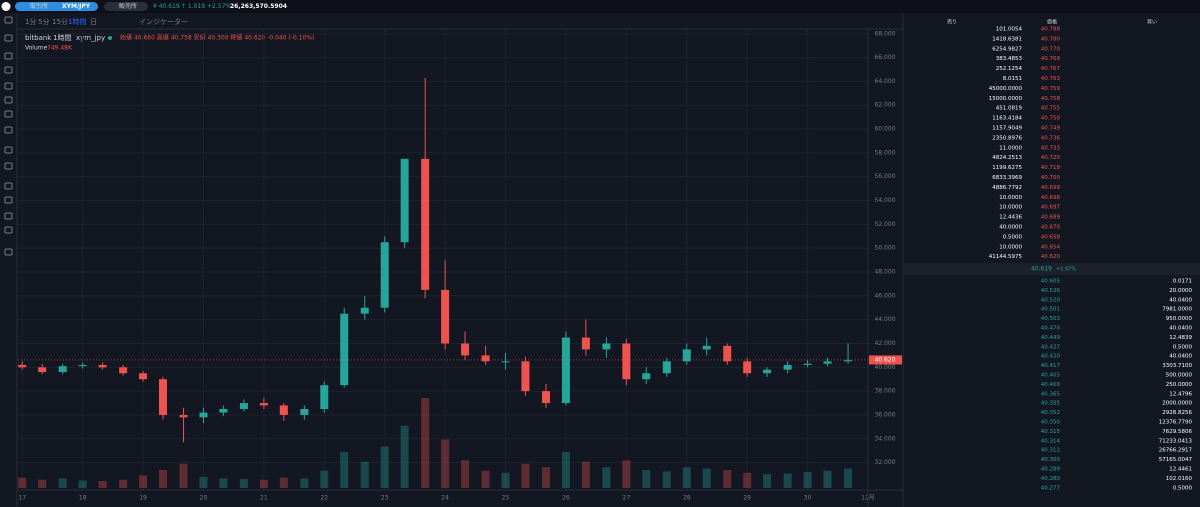 This screenshot has width=1200, height=507. I want to click on shop-pill, so click(126, 6).